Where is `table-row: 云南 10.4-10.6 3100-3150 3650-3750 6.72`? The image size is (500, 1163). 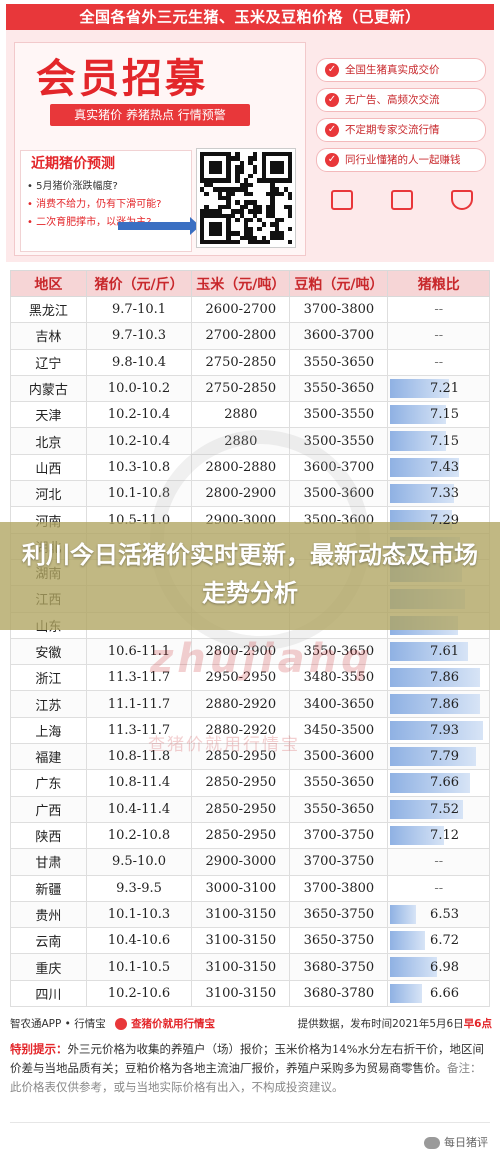 table-row: 云南 10.4-10.6 3100-3150 3650-3750 6.72 is located at coordinates (250, 941).